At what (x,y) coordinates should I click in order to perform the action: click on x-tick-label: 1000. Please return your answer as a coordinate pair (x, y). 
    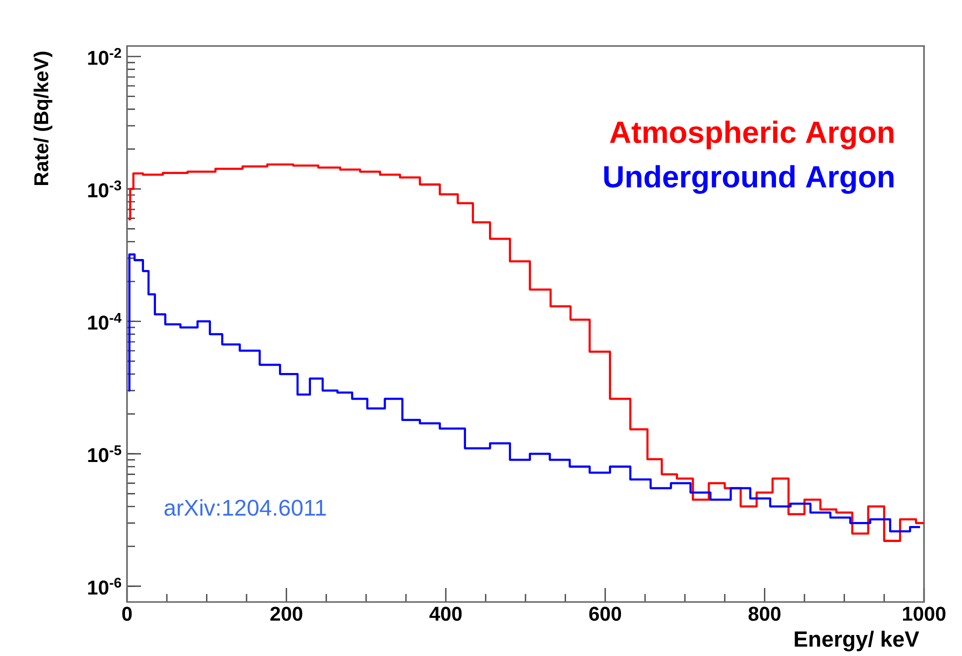
    Looking at the image, I should click on (924, 613).